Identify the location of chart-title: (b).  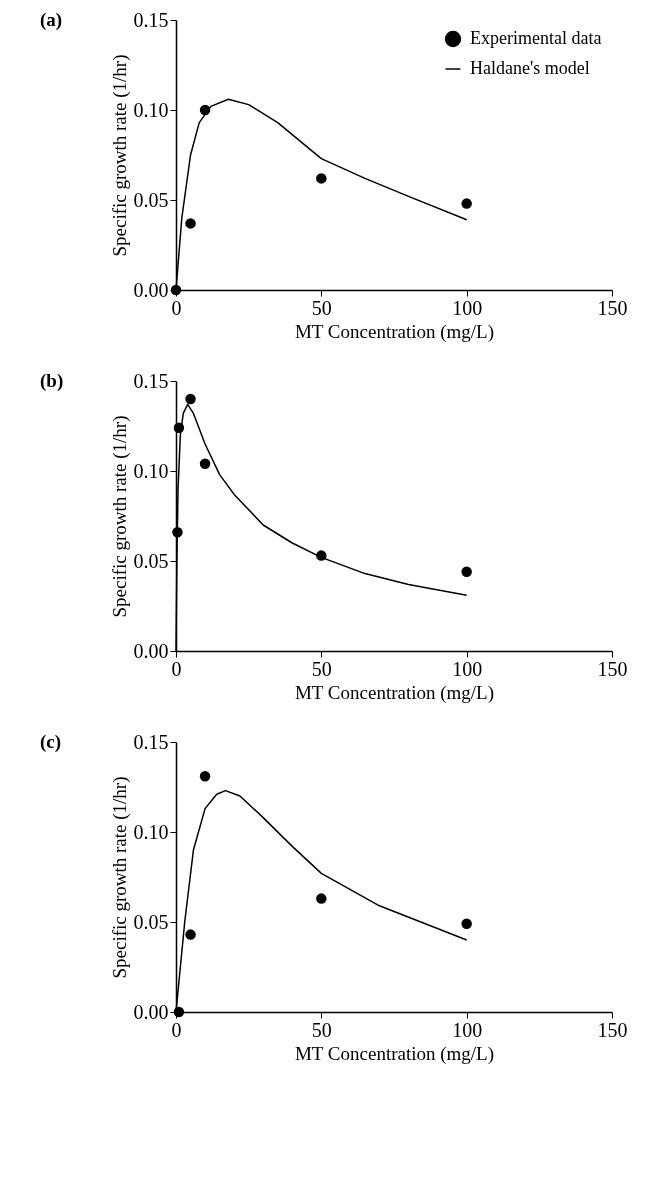
(52, 381).